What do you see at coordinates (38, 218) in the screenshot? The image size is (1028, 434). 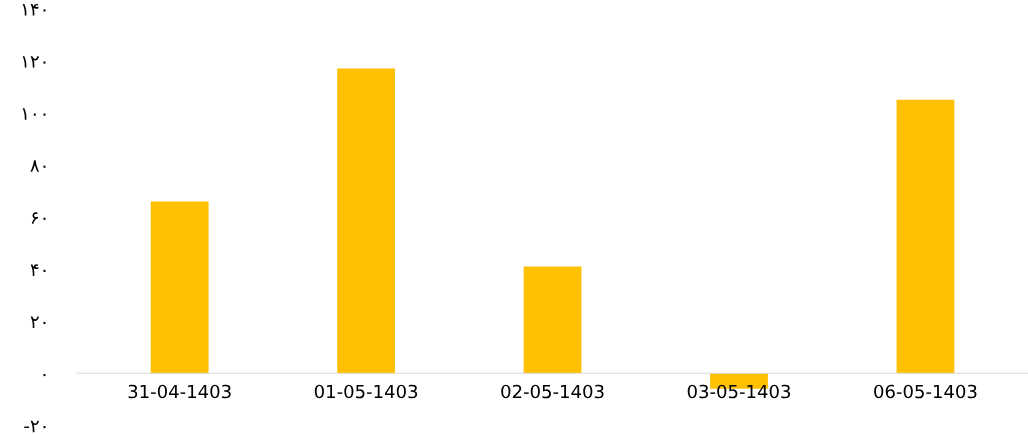 I see `y-tick-label: ۶۰` at bounding box center [38, 218].